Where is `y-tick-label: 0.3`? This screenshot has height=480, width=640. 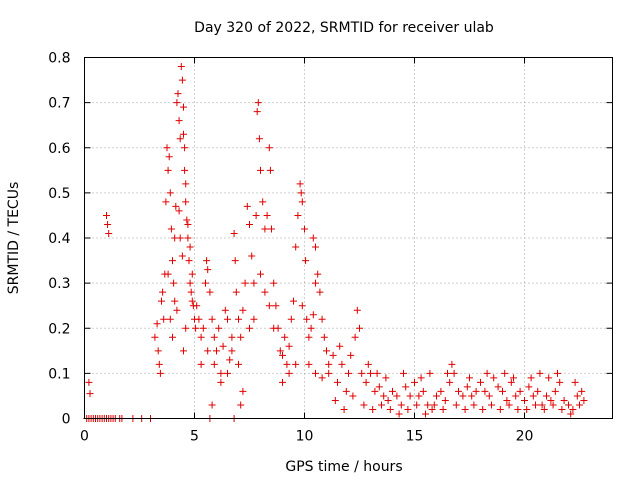 y-tick-label: 0.3 is located at coordinates (59, 284).